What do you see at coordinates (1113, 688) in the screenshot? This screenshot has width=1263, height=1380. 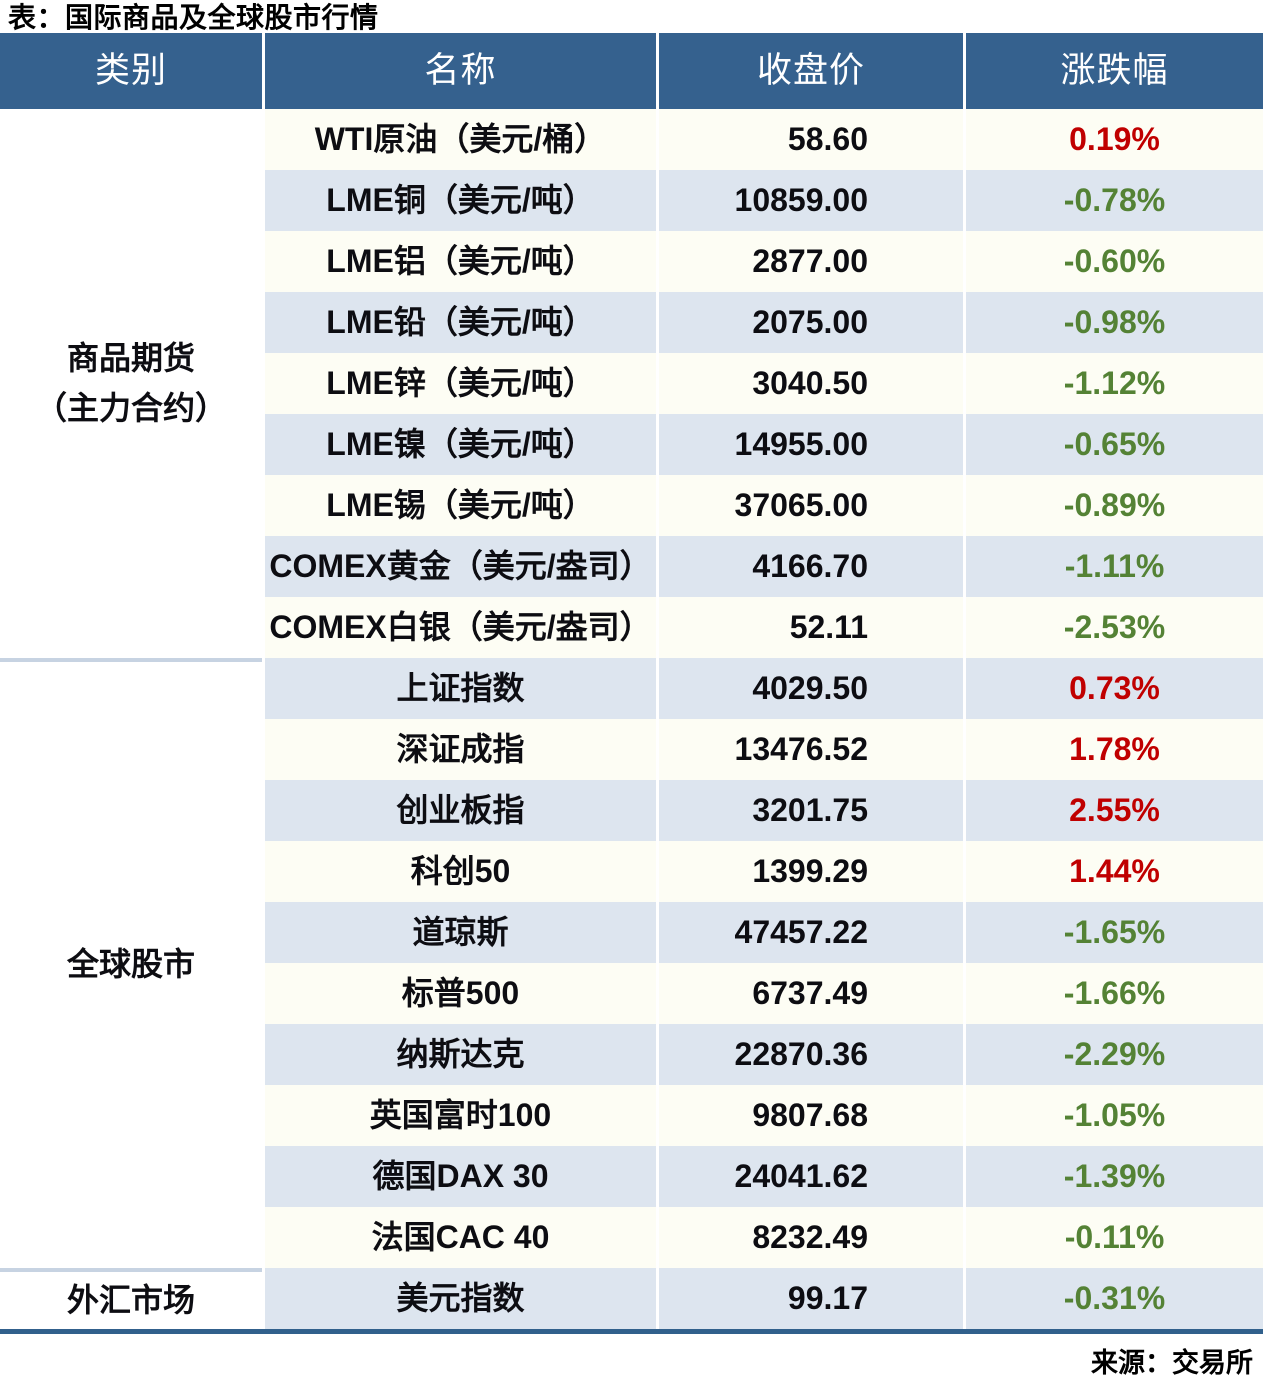 I see `change-percent-cell: 0.73%` at bounding box center [1113, 688].